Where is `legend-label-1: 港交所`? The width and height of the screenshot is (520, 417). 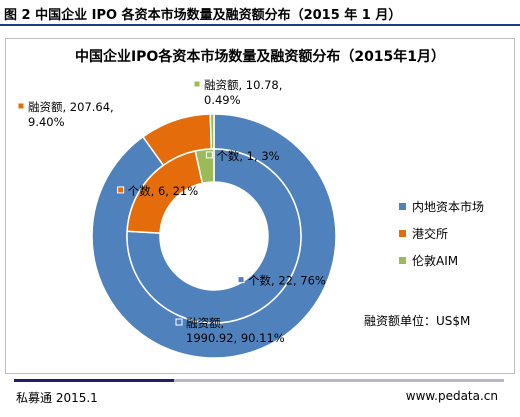
legend-label-1: 港交所 is located at coordinates (430, 233).